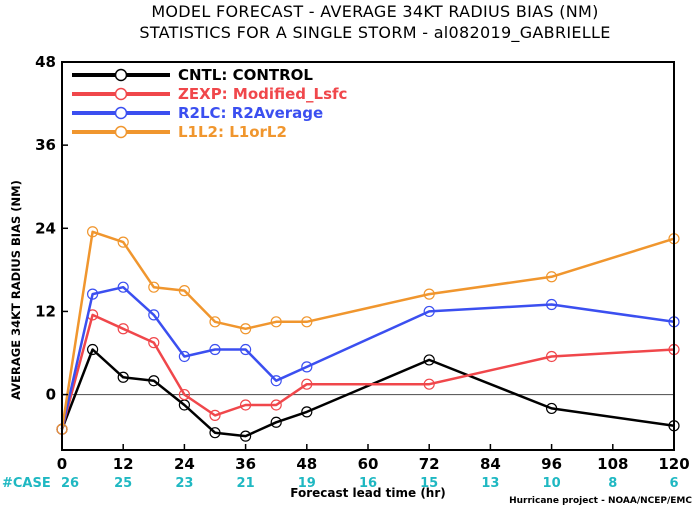 Image resolution: width=700 pixels, height=506 pixels. I want to click on y-tick-label: 12, so click(45, 311).